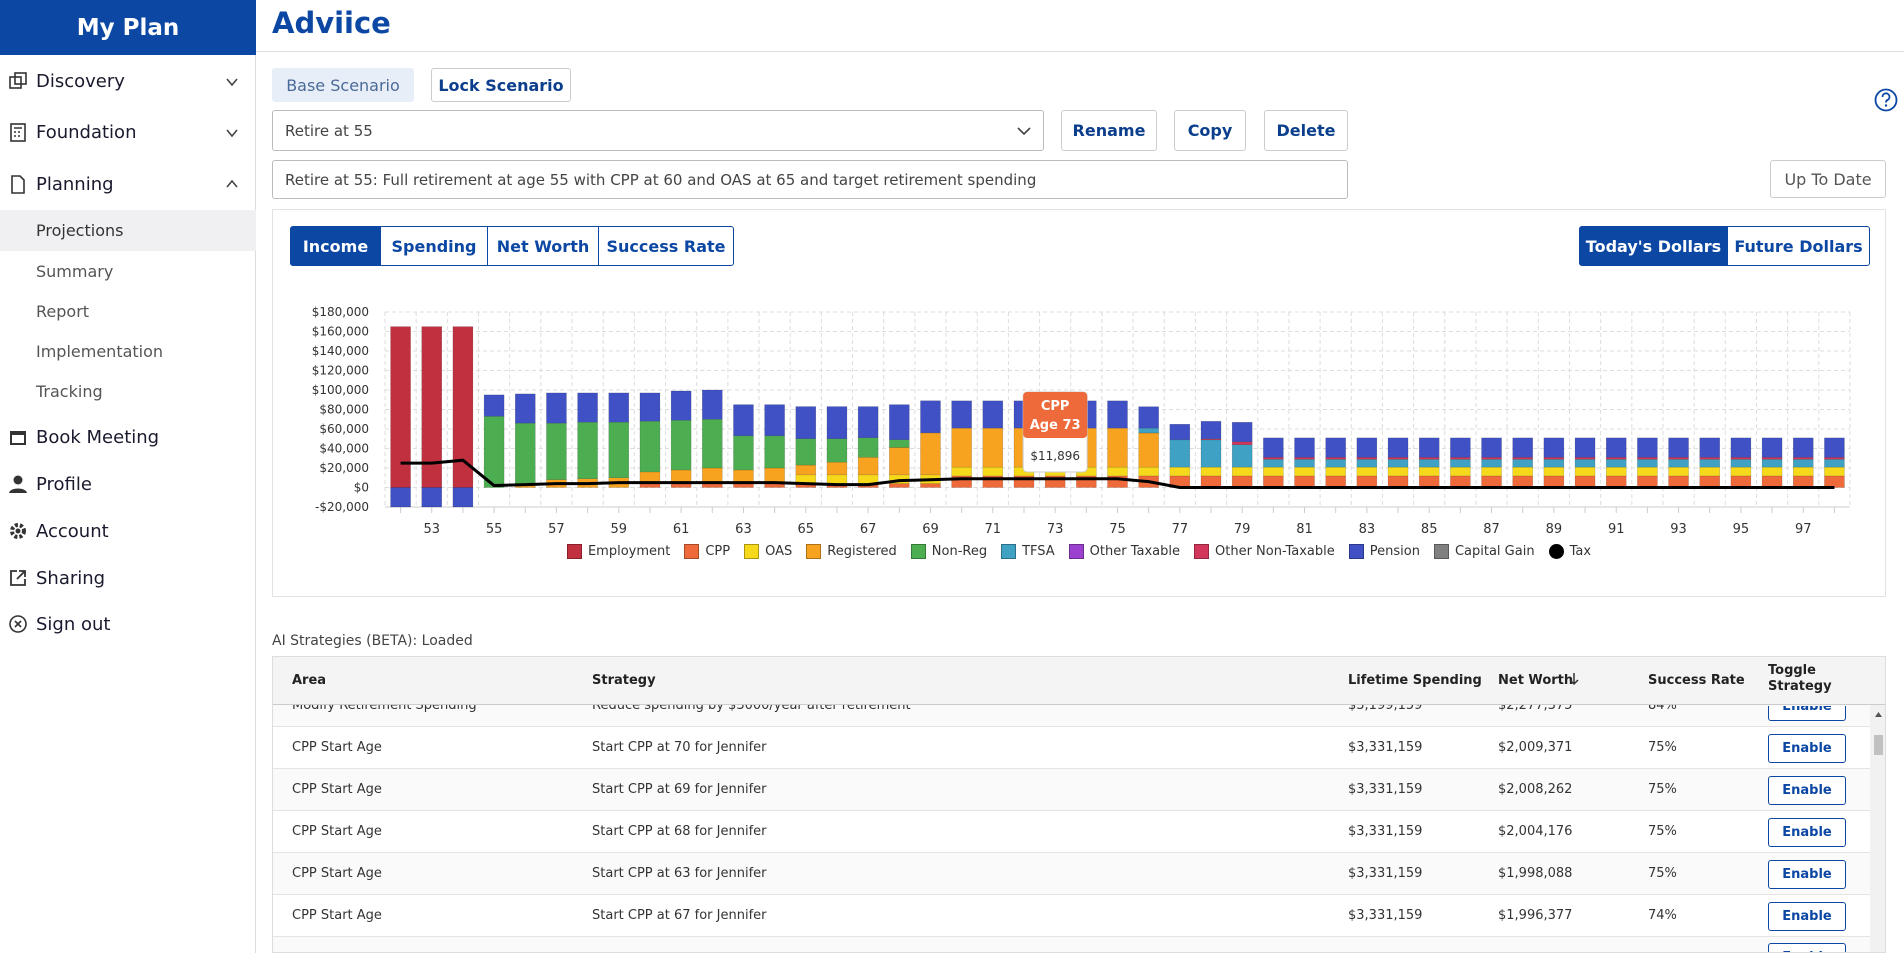 This screenshot has width=1904, height=953. I want to click on lock-scenario-tab: Lock Scenario, so click(501, 85).